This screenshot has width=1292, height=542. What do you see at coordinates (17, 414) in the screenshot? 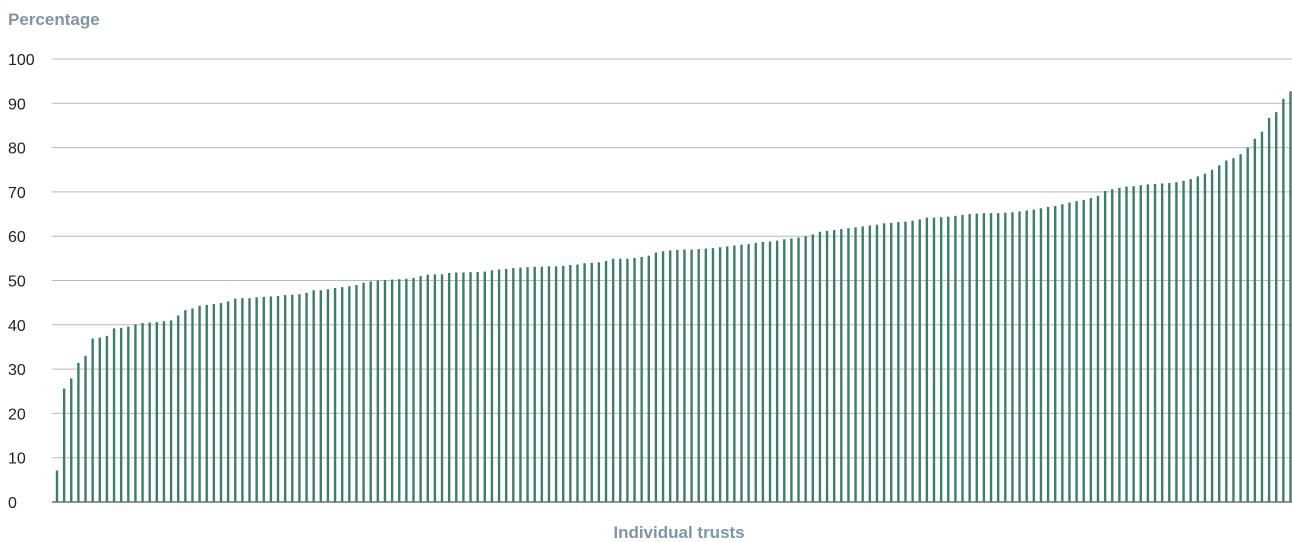
I see `y-tick-label: 20` at bounding box center [17, 414].